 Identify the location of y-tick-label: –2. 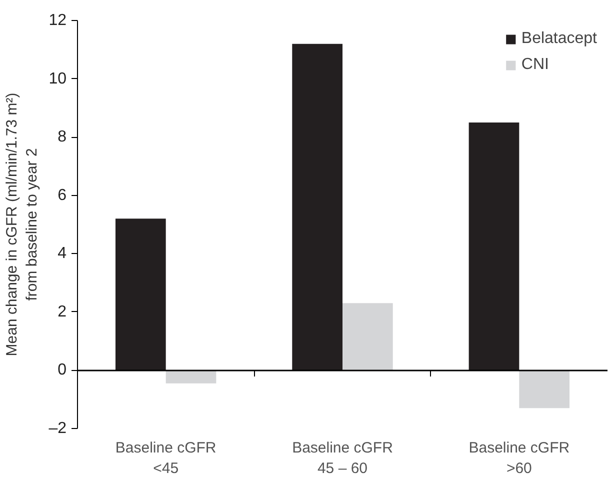
(57, 428).